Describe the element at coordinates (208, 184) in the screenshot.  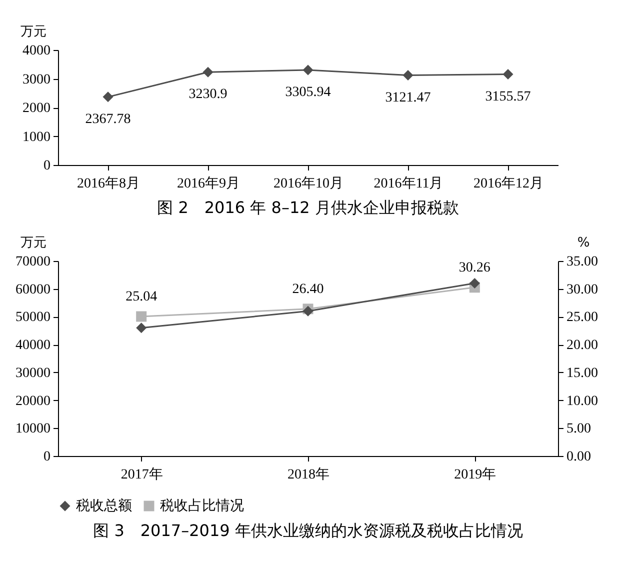
I see `x-tick-label: 2016年9月` at that location.